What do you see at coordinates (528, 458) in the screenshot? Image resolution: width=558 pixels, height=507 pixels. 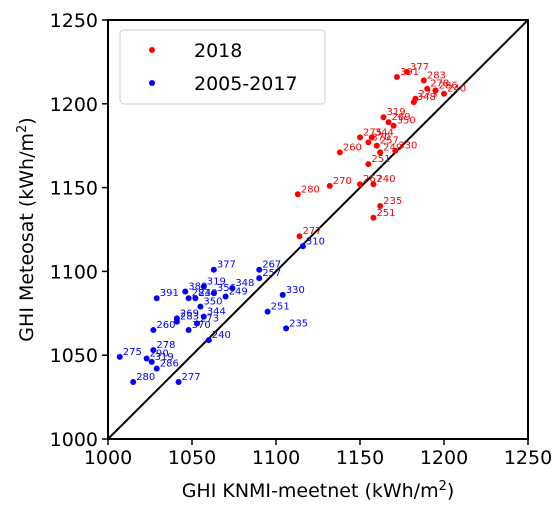 I see `x-tick-label: 1250` at bounding box center [528, 458].